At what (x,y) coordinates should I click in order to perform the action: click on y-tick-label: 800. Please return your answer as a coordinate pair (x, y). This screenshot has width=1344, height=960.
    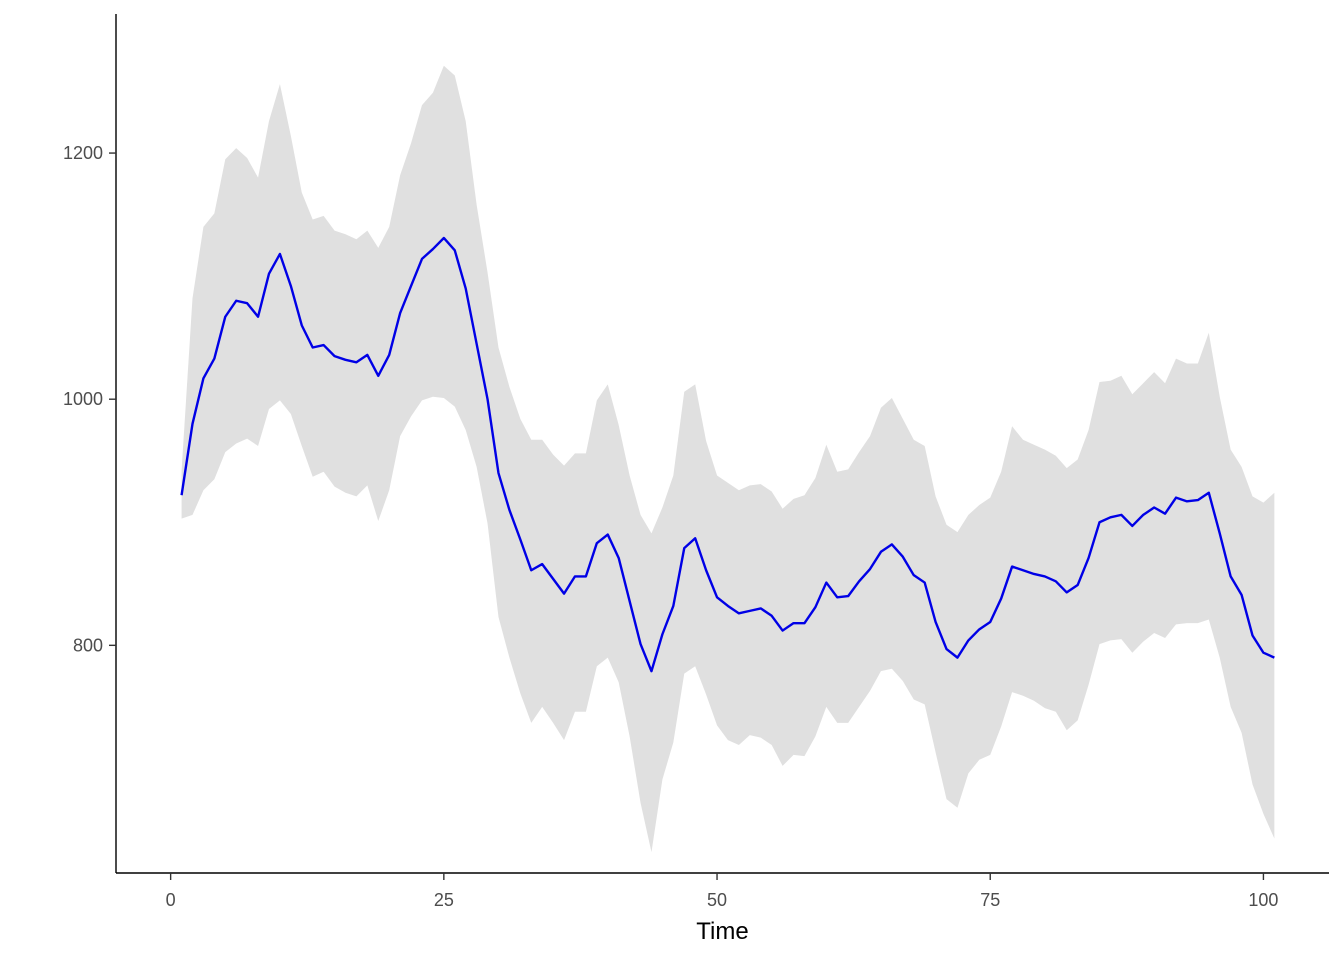
    Looking at the image, I should click on (88, 645).